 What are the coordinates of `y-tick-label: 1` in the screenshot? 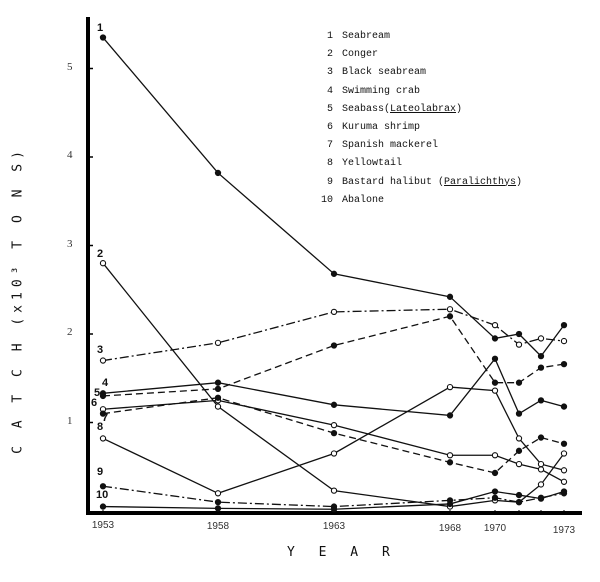 It's located at (70, 420).